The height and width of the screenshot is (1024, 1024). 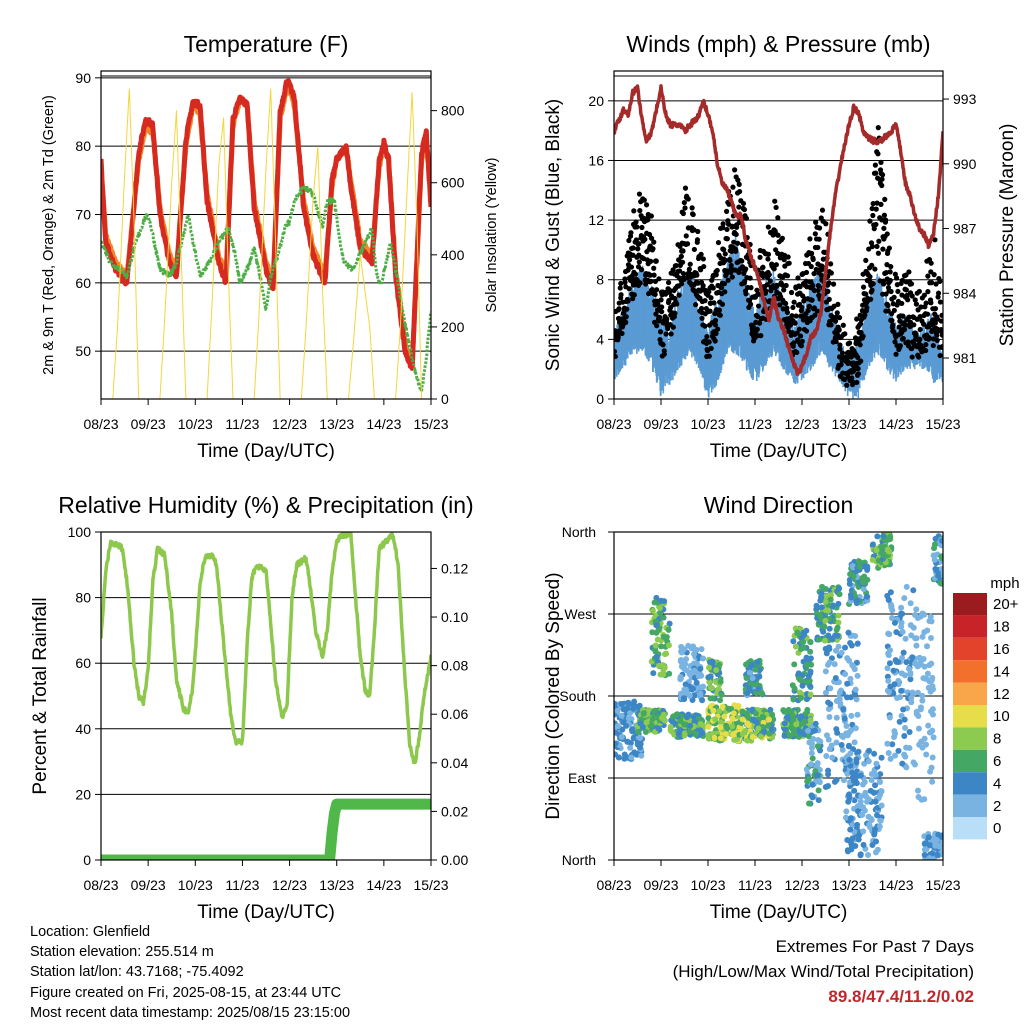 What do you see at coordinates (266, 224) in the screenshot?
I see `series-line` at bounding box center [266, 224].